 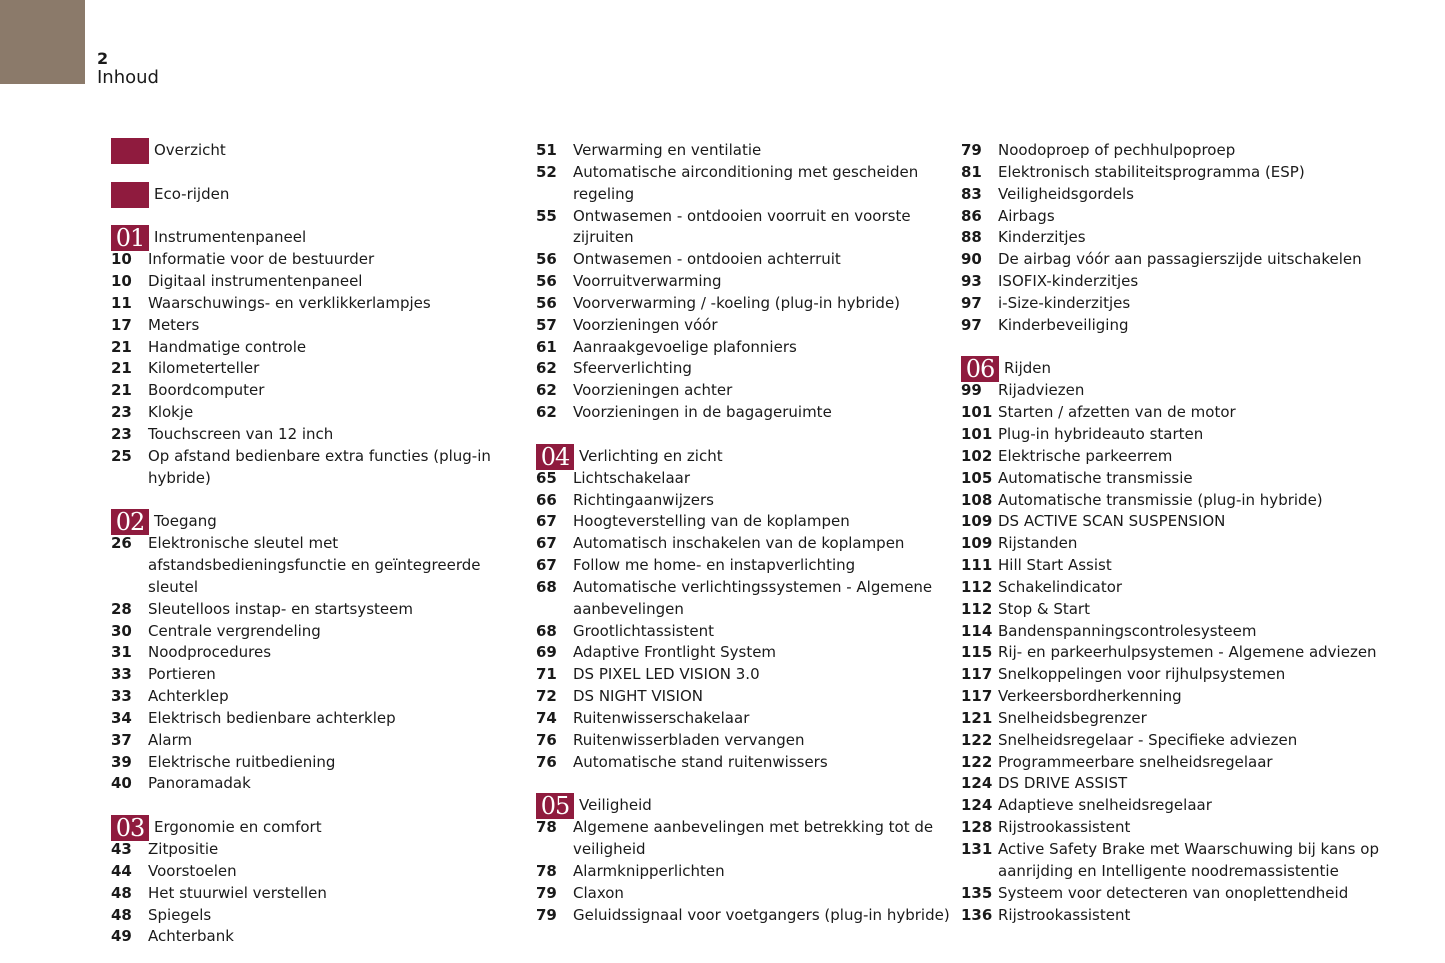 I want to click on toc-entry: 56 Ontwasemen - ontdooien achterruit, so click(x=746, y=260).